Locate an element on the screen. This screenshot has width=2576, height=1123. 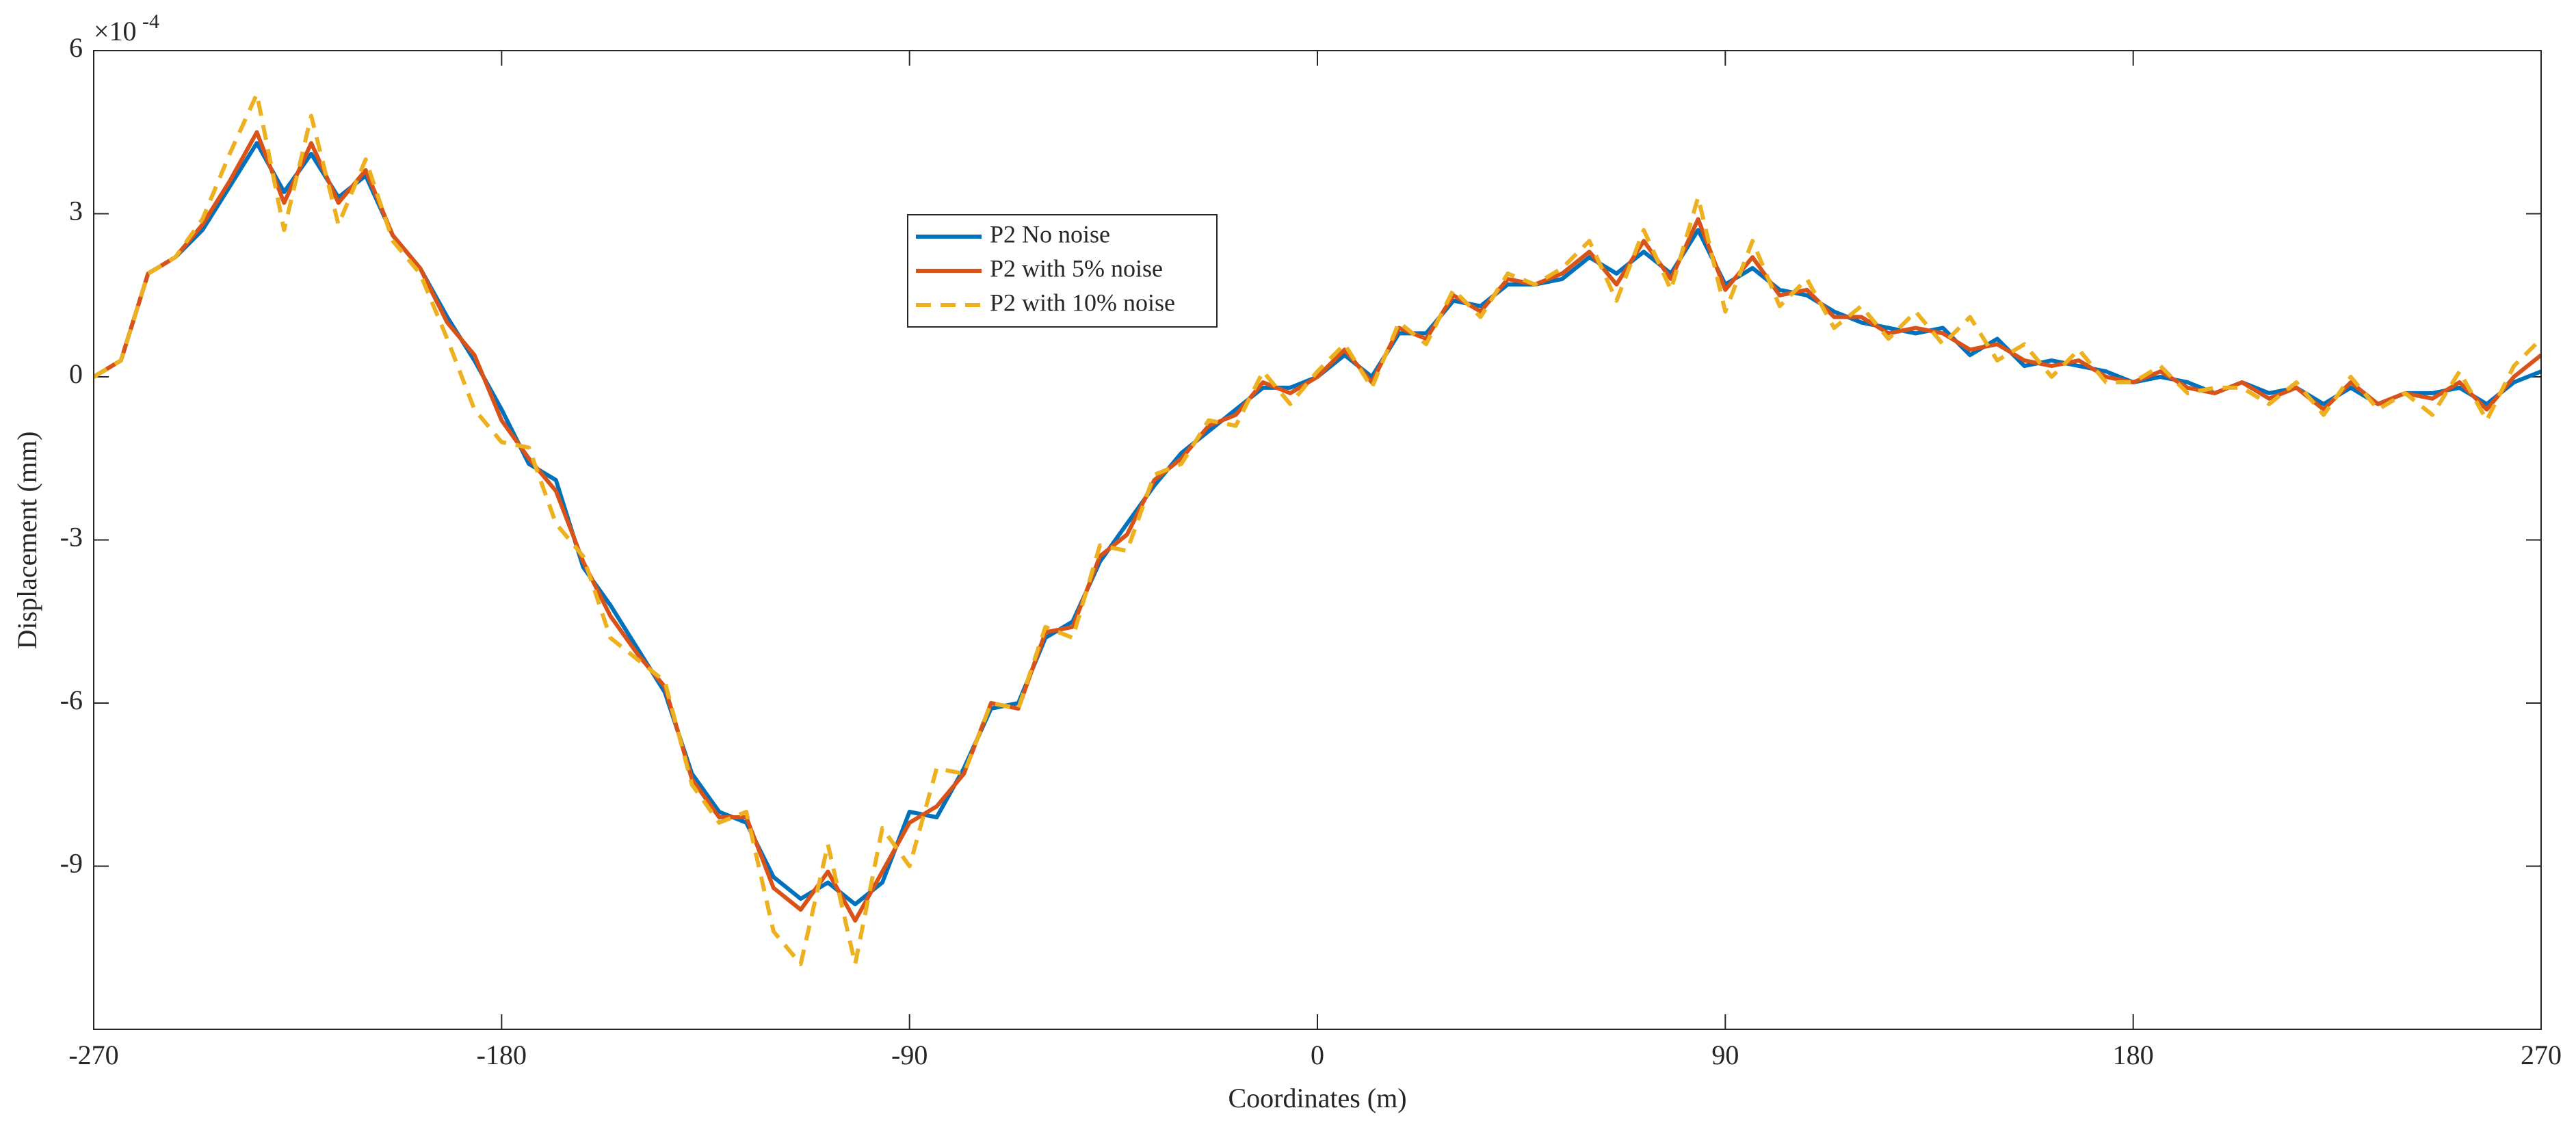
y-axis-label: Displacement (mm) is located at coordinates (27, 541).